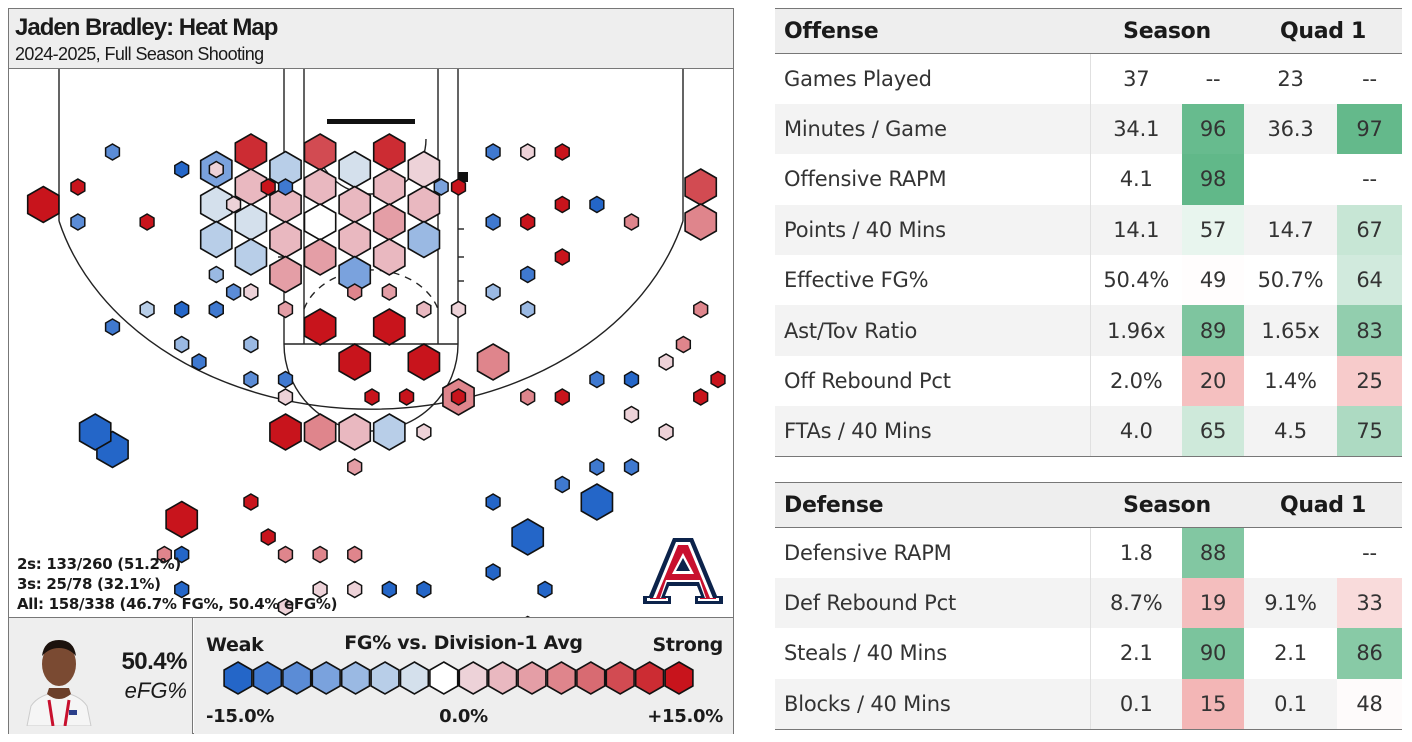 The width and height of the screenshot is (1412, 742). Describe the element at coordinates (1369, 330) in the screenshot. I see `quad-percentile: 83` at that location.